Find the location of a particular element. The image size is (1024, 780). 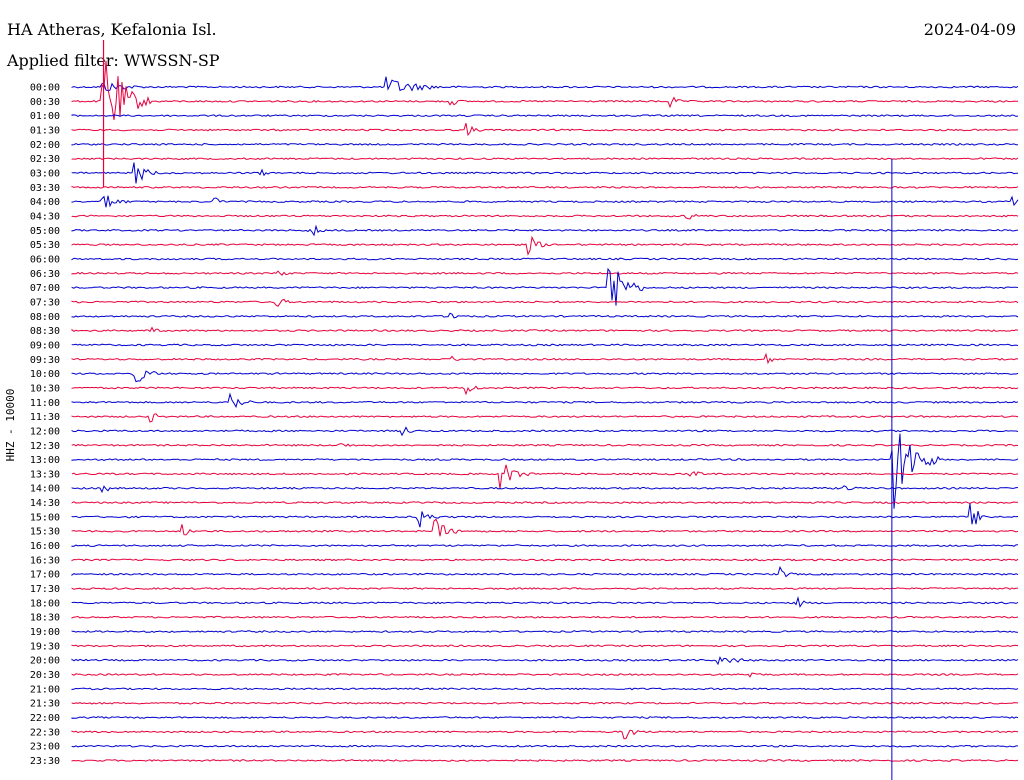

time-label: 17:00 is located at coordinates (45, 575).